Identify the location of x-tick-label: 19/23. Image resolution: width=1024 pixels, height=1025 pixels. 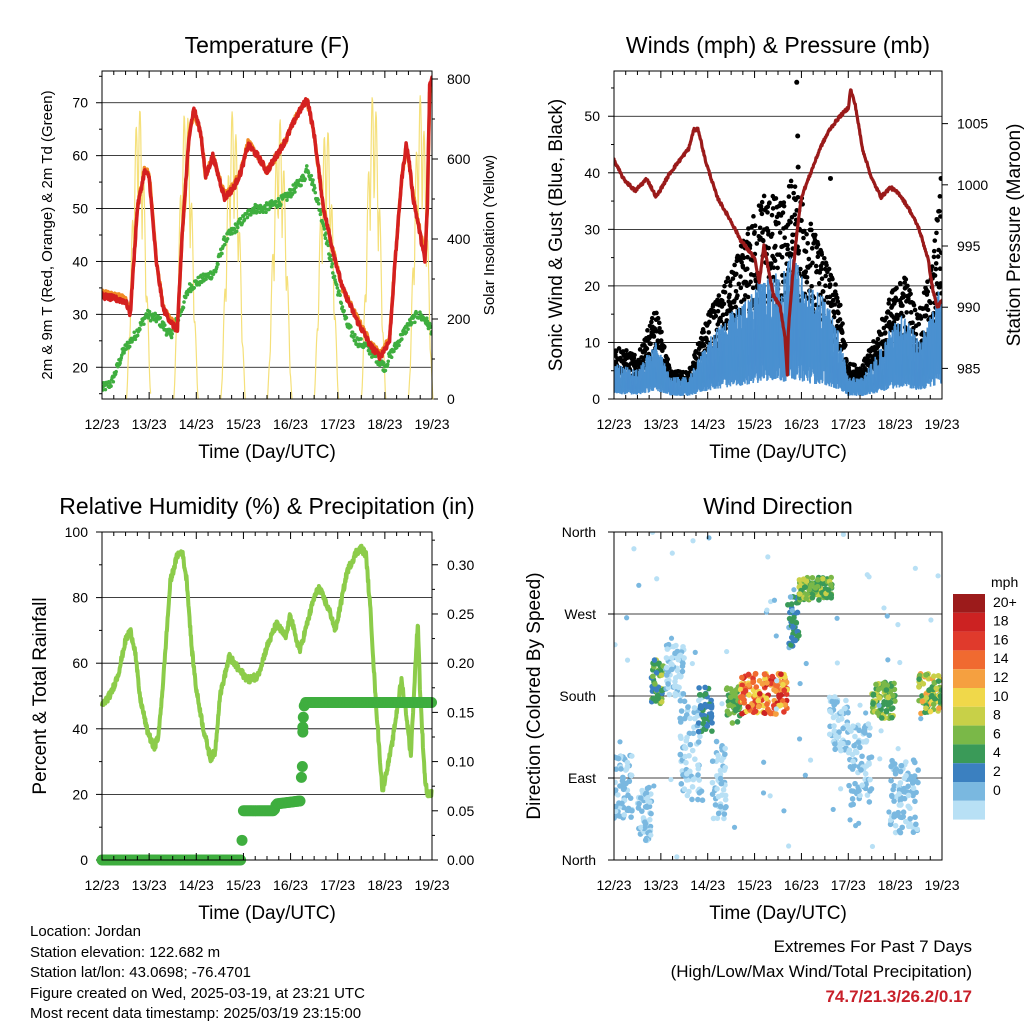
(941, 424).